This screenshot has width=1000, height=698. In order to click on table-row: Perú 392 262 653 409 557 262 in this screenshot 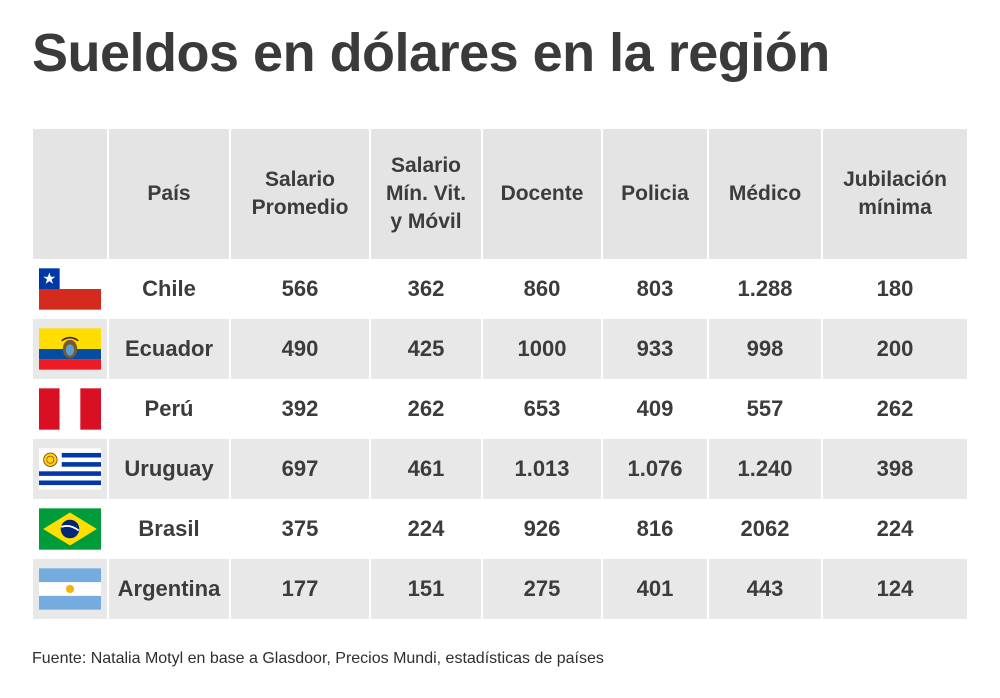, I will do `click(500, 409)`.